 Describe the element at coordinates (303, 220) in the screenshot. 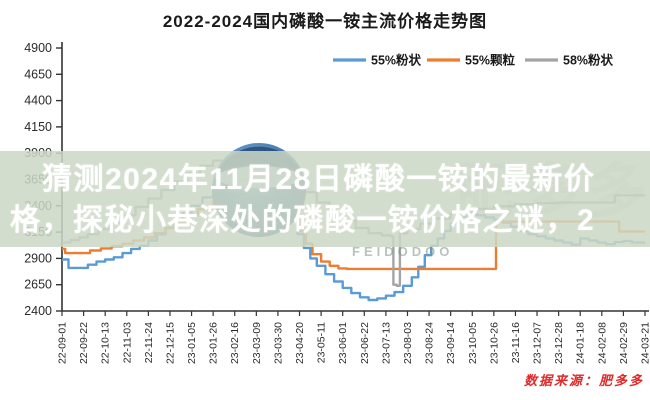

I see `banner-text-line2: 格，探秘小巷深处的磷酸一铵价格之谜，2` at that location.